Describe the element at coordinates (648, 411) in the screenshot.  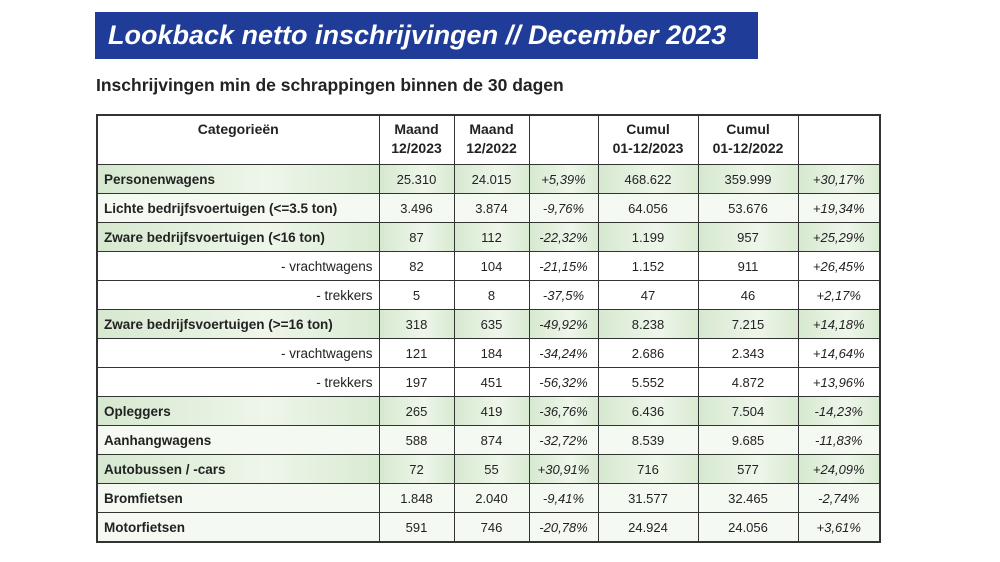
I see `value-cell: 6.436` at that location.